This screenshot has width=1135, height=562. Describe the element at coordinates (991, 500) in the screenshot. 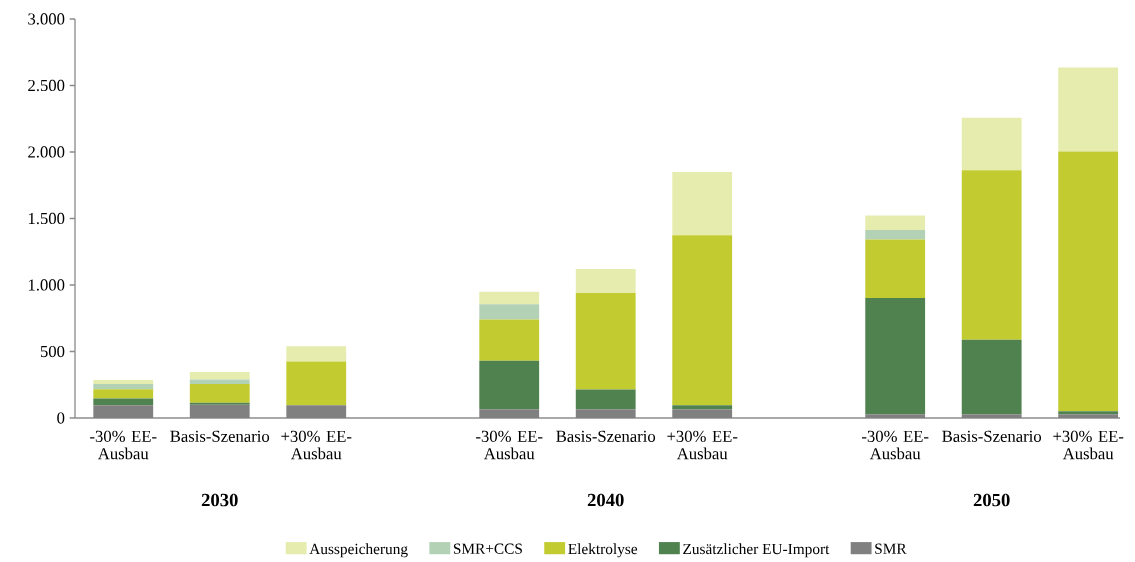

I see `text: 2050` at that location.